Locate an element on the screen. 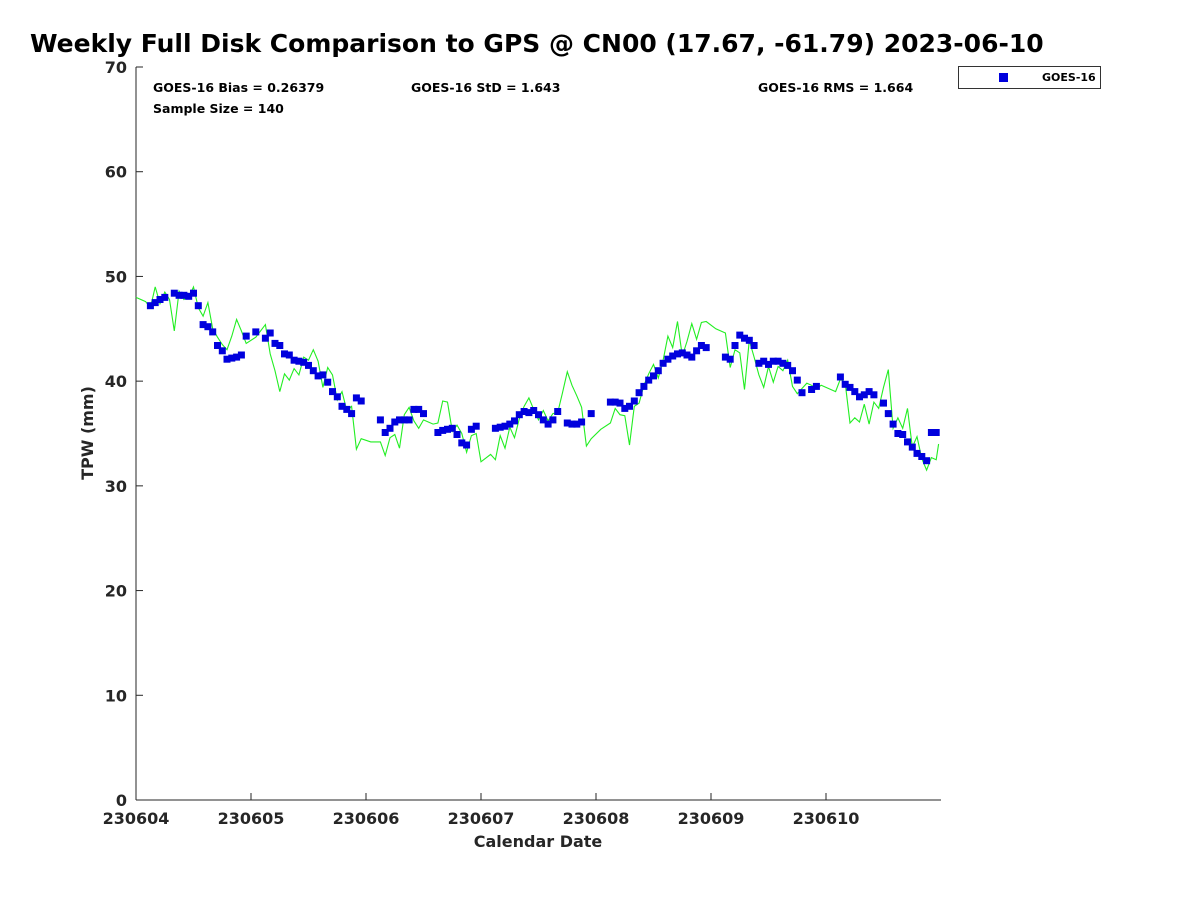 This screenshot has width=1200, height=900. y-axis-label: TPW (mm) is located at coordinates (87, 433).